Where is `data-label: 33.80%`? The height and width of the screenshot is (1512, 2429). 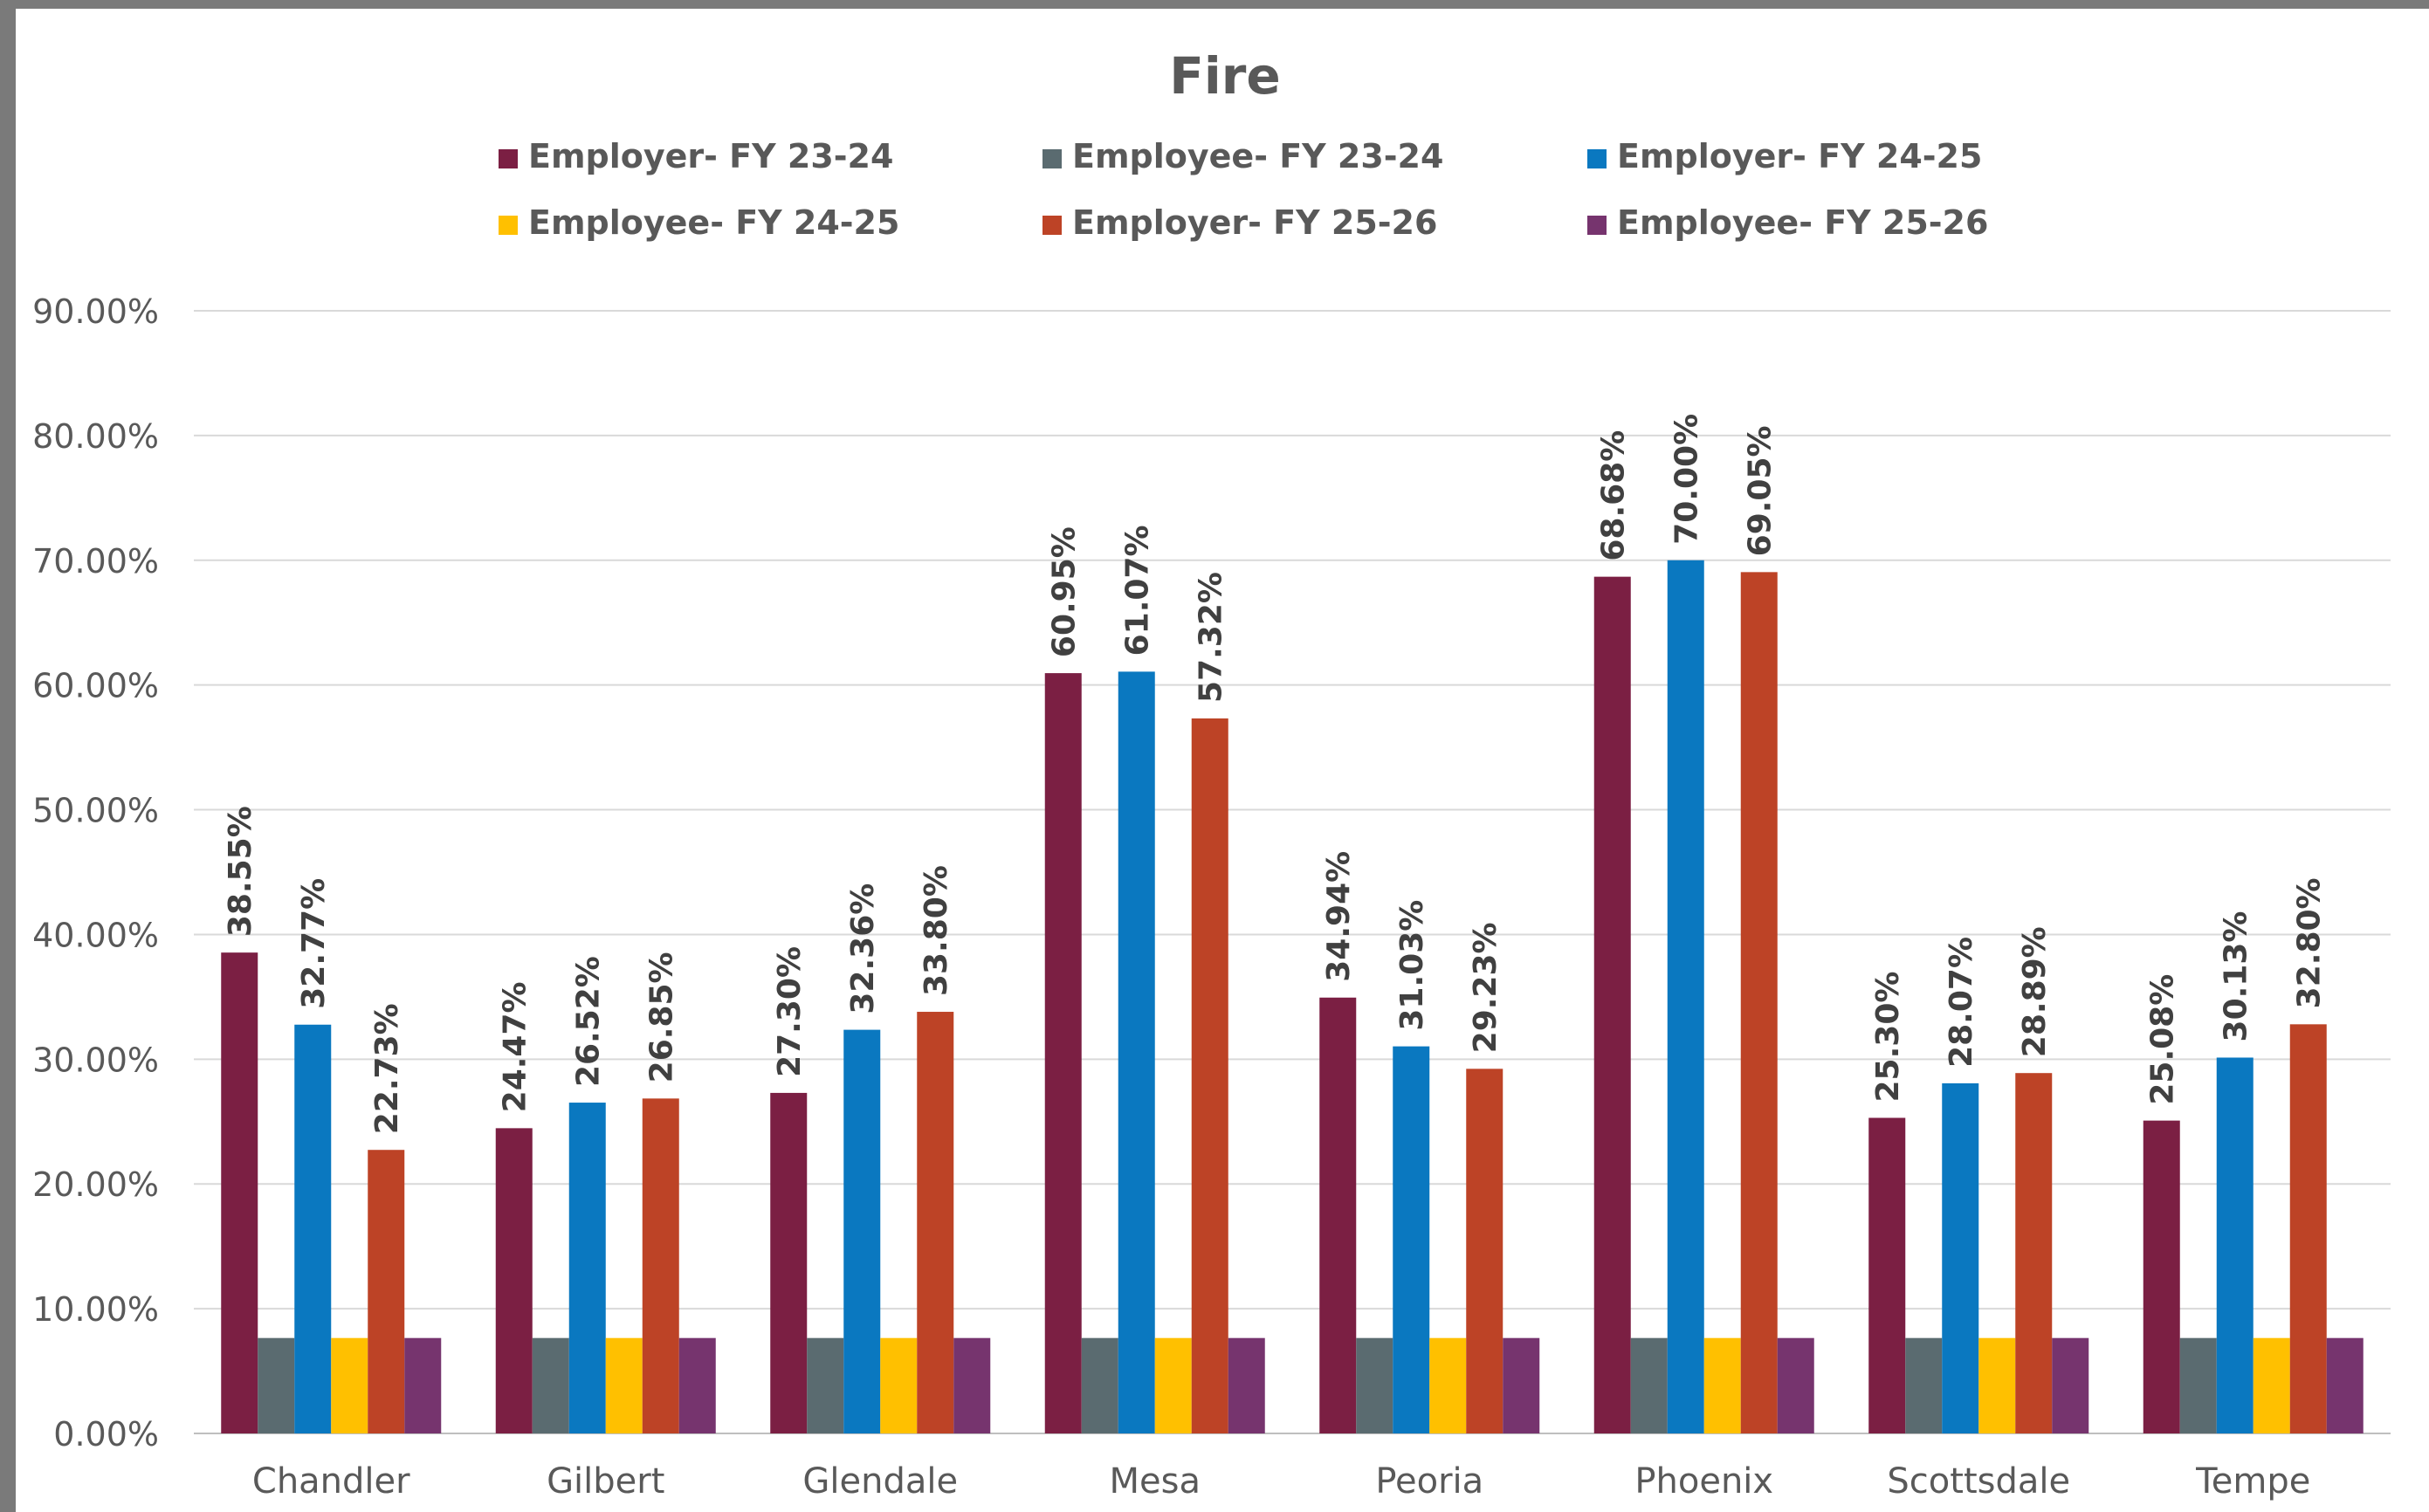
data-label: 33.80% is located at coordinates (937, 930).